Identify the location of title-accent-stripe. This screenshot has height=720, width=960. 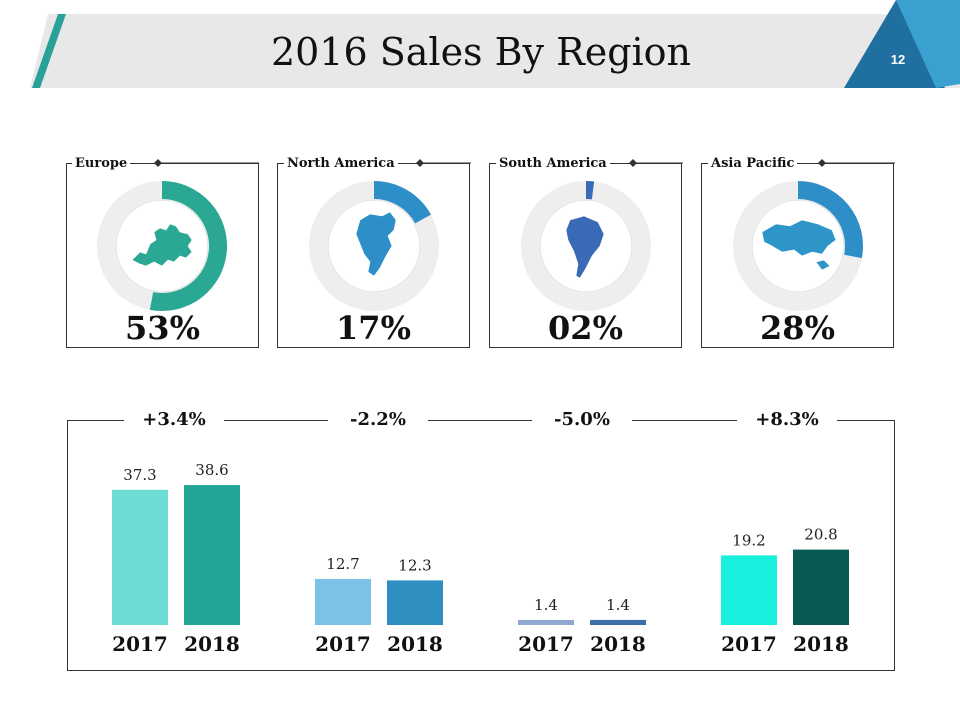
(49, 51).